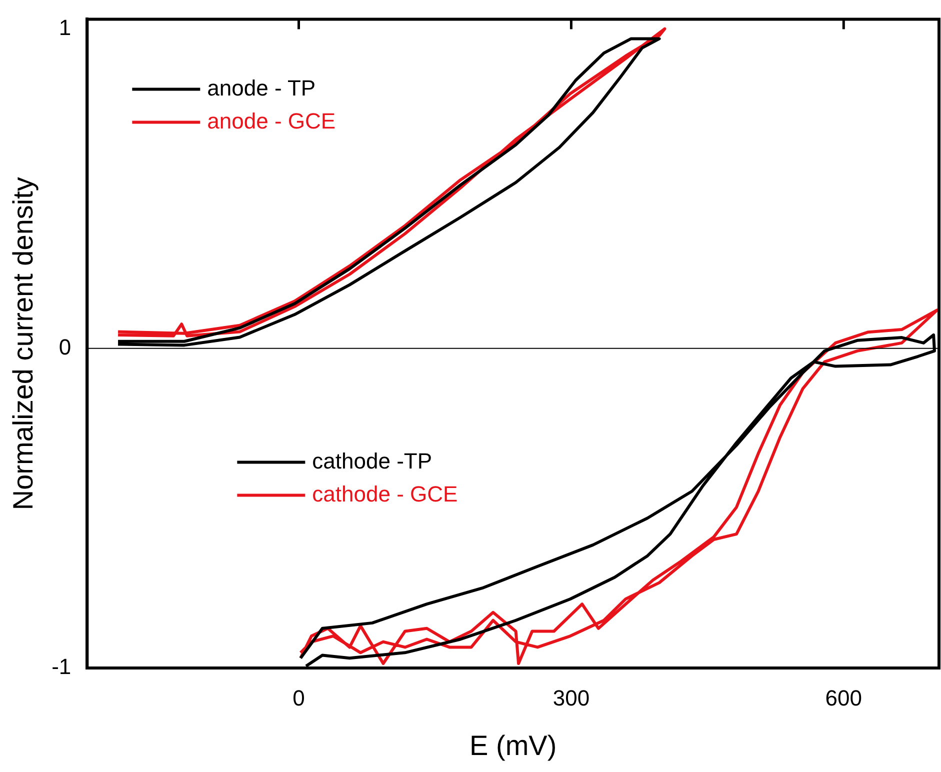 This screenshot has height=772, width=941. I want to click on legend-label: anode - GCE, so click(271, 121).